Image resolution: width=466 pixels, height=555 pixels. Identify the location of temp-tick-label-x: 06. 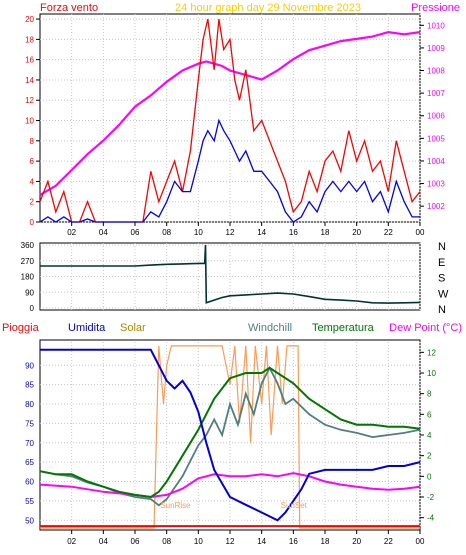
(135, 541).